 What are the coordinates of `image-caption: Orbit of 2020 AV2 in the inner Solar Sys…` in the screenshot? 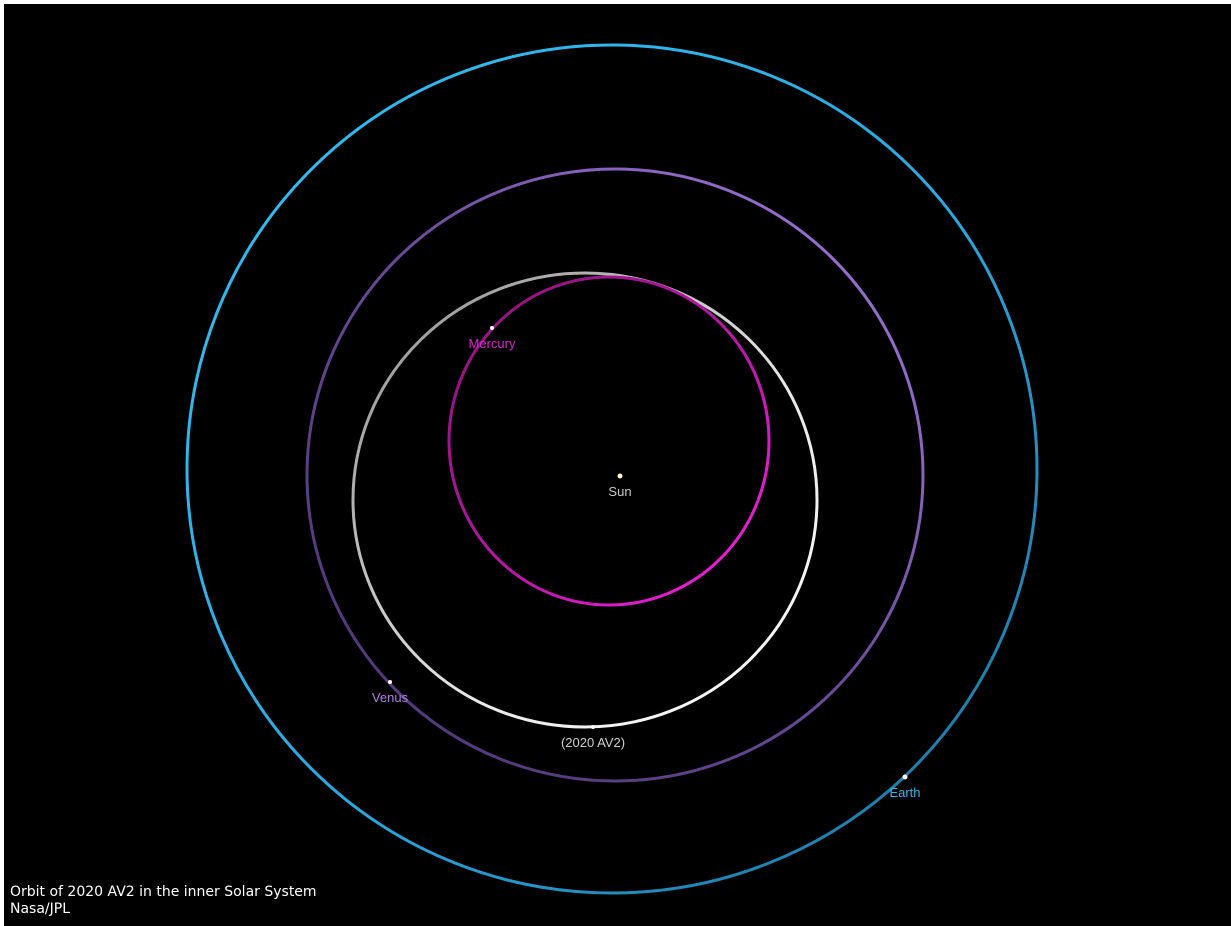 It's located at (163, 901).